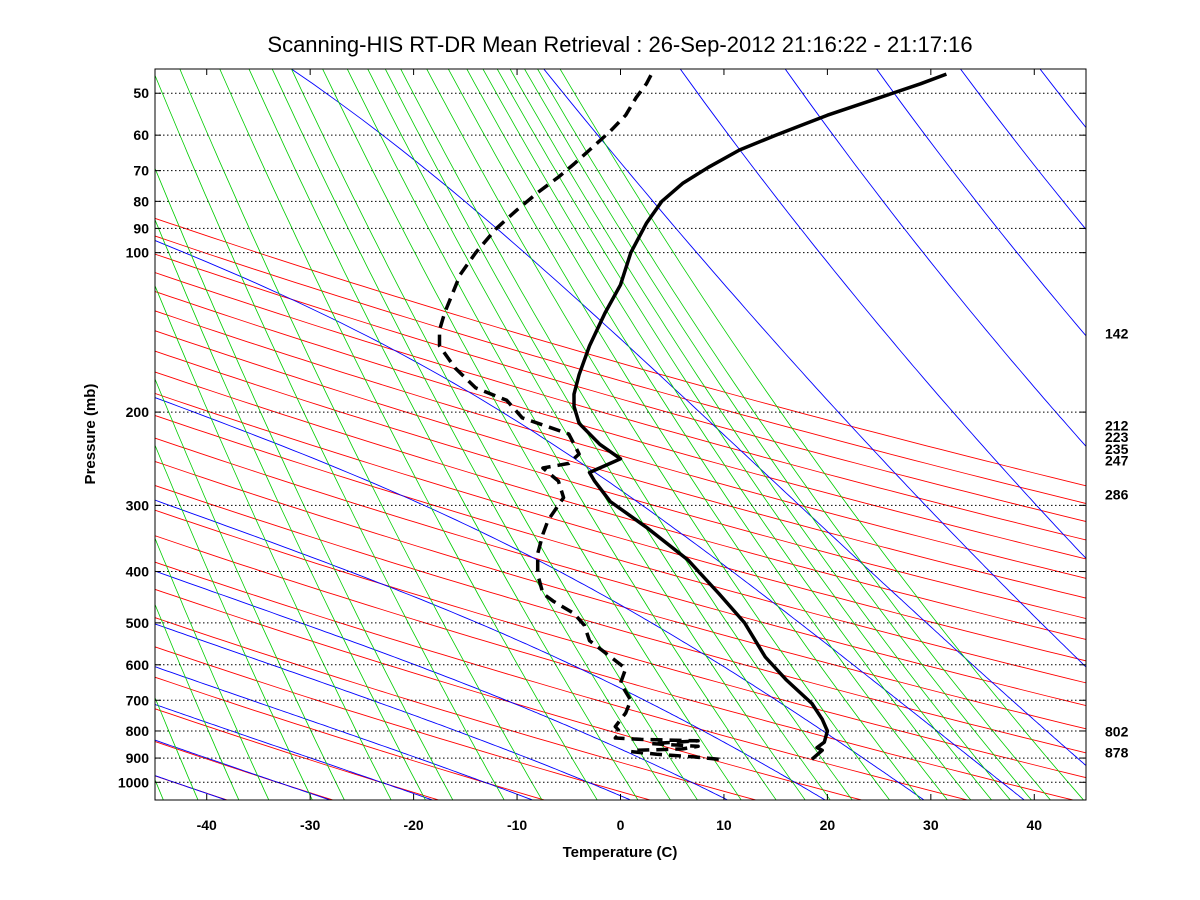 The height and width of the screenshot is (900, 1200). I want to click on y-tick-label: 700, so click(138, 700).